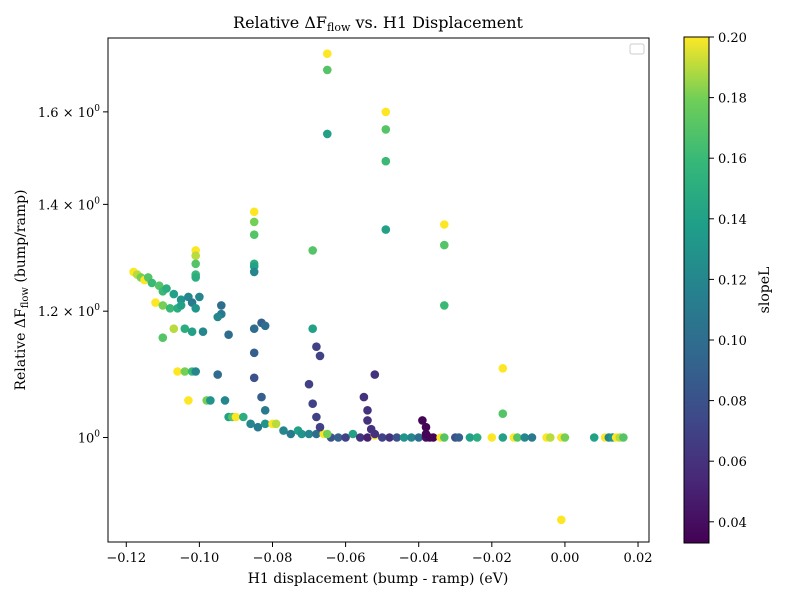 Image resolution: width=800 pixels, height=600 pixels. Describe the element at coordinates (378, 23) in the screenshot. I see `chart-title: Relative ΔFflow vs. H1 Displacement` at that location.